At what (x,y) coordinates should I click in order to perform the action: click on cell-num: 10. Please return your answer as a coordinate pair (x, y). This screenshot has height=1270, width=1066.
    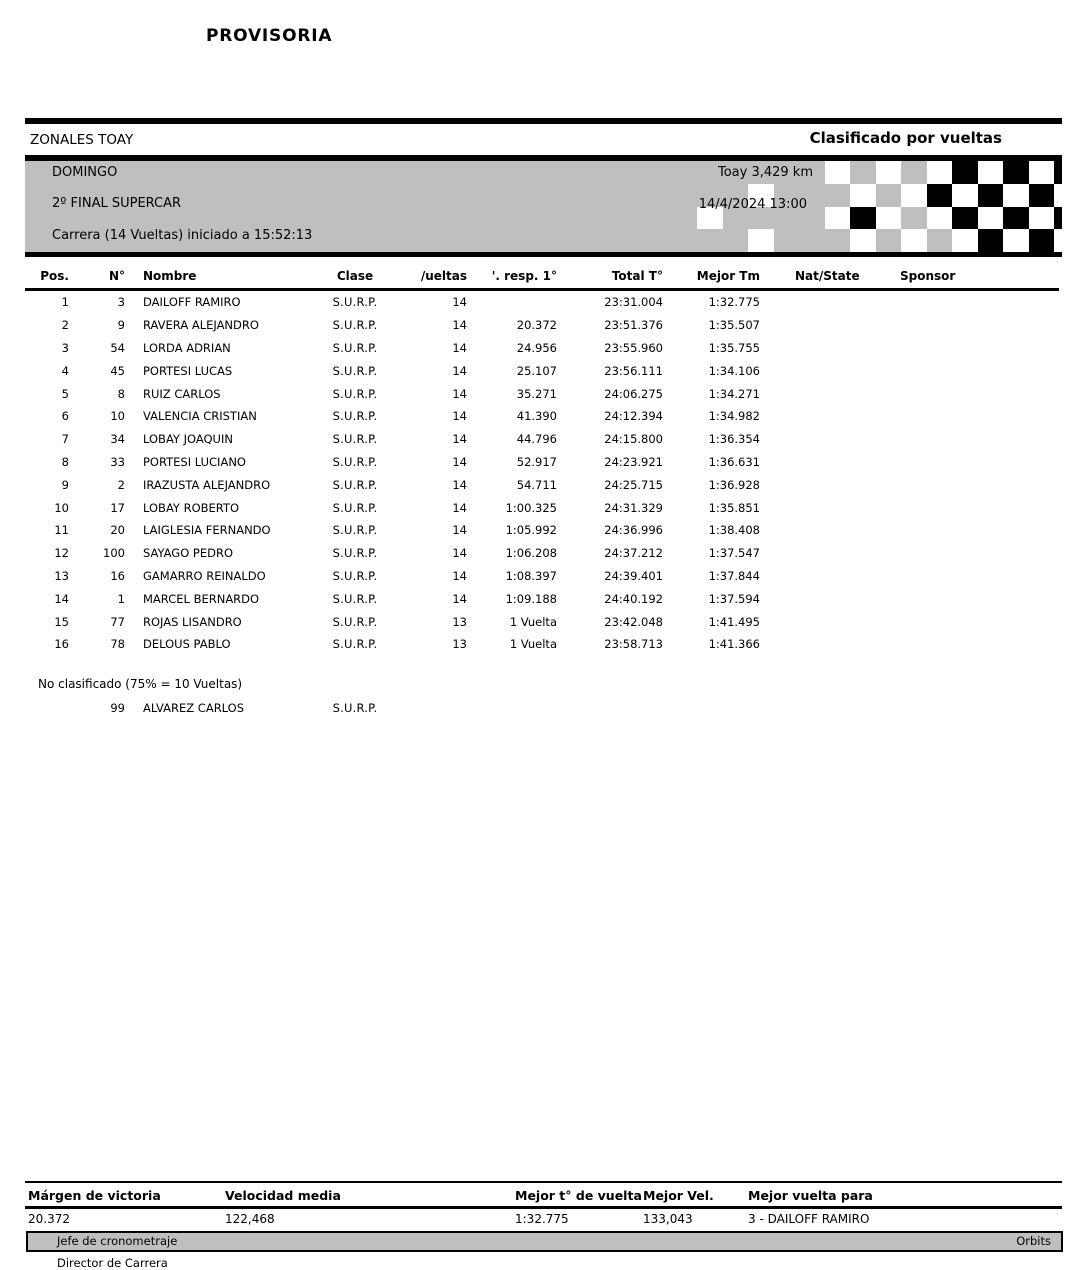
    Looking at the image, I should click on (117, 416).